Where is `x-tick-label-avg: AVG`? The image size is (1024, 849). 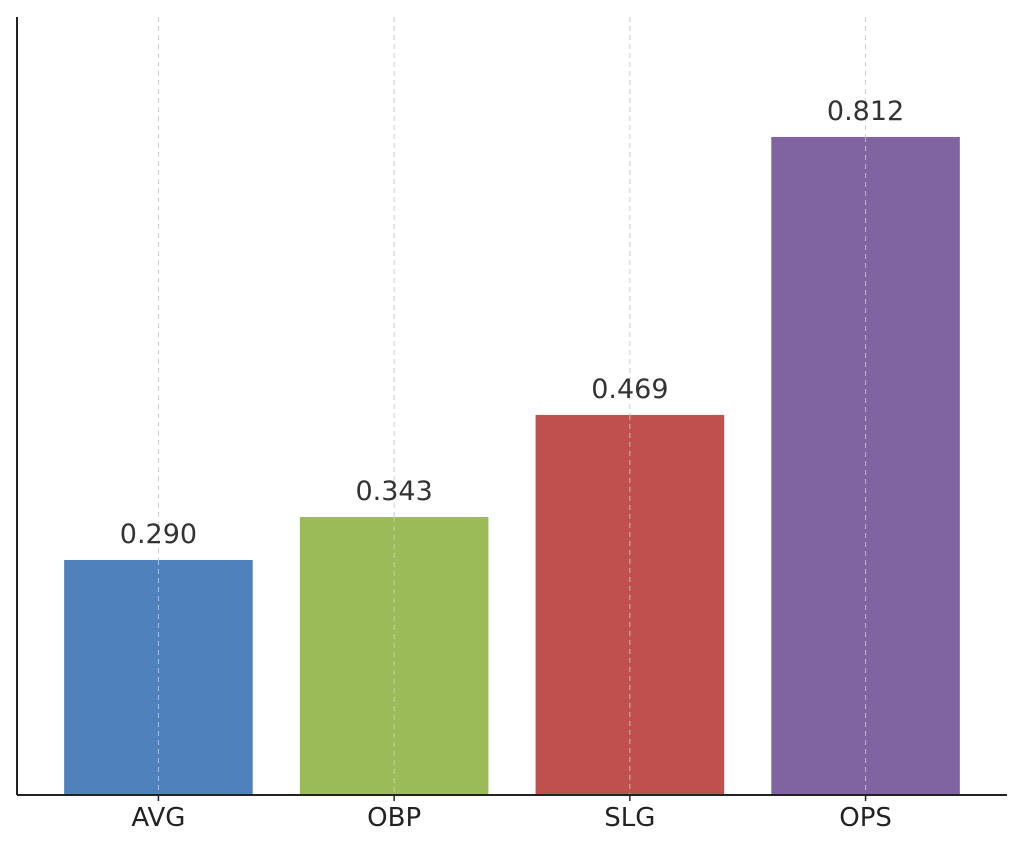
x-tick-label-avg: AVG is located at coordinates (158, 818).